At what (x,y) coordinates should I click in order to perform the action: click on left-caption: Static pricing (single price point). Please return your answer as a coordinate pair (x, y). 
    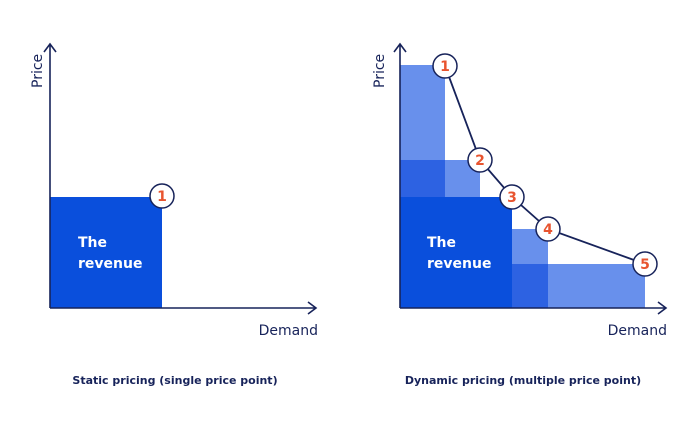
    Looking at the image, I should click on (174, 380).